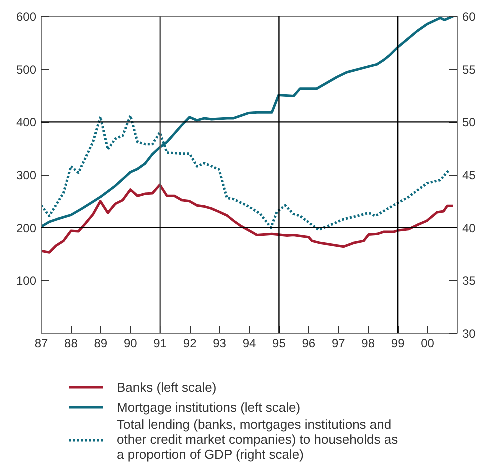 This screenshot has height=465, width=481. I want to click on x-tick-label: 99, so click(398, 343).